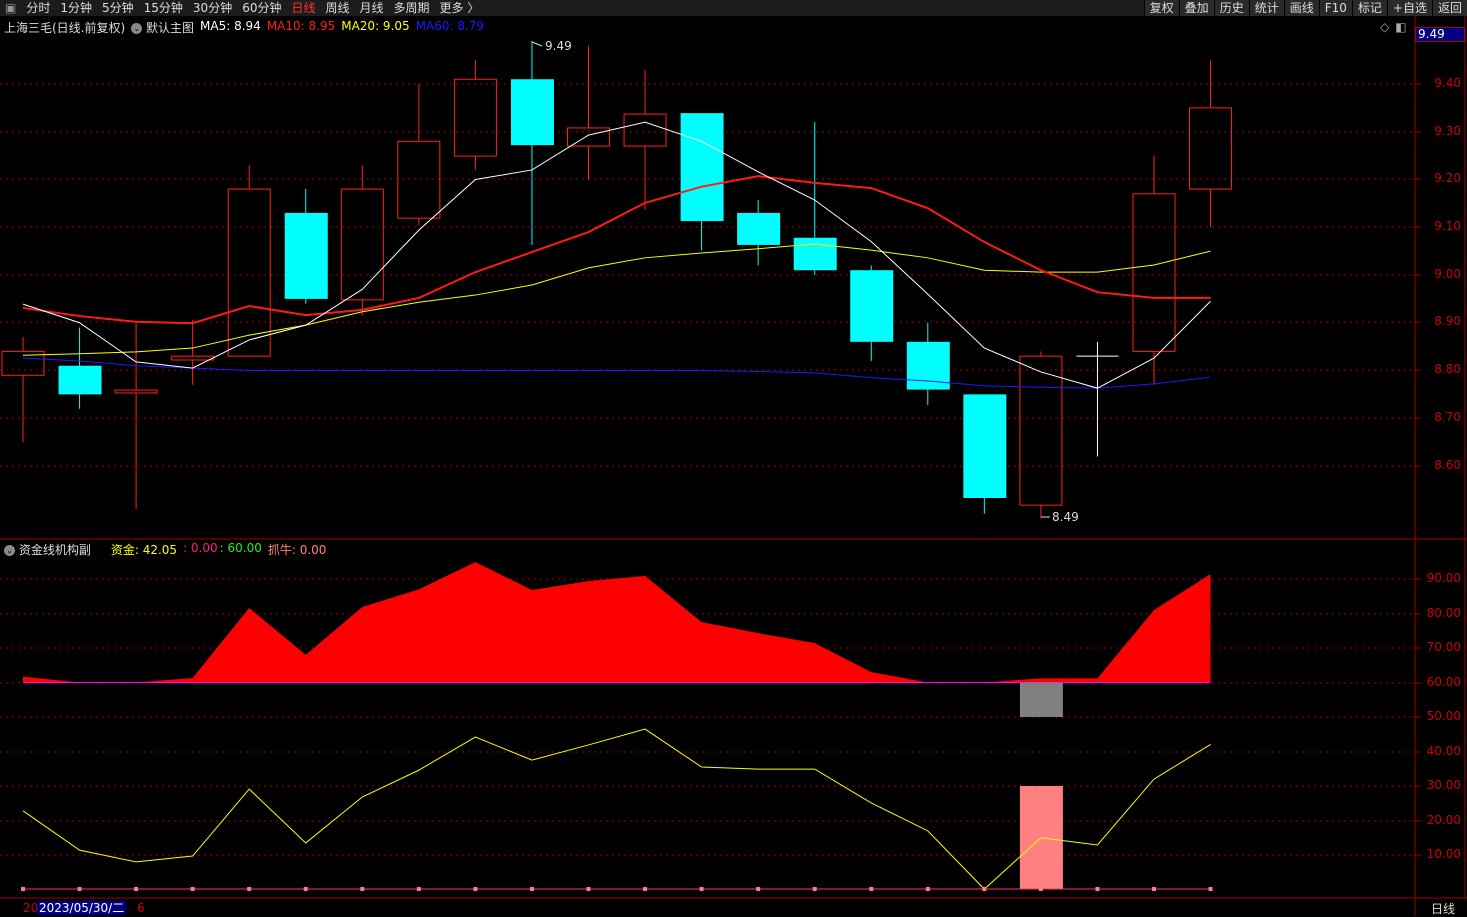 The image size is (1467, 917). What do you see at coordinates (170, 28) in the screenshot?
I see `template-label: 默认主图` at bounding box center [170, 28].